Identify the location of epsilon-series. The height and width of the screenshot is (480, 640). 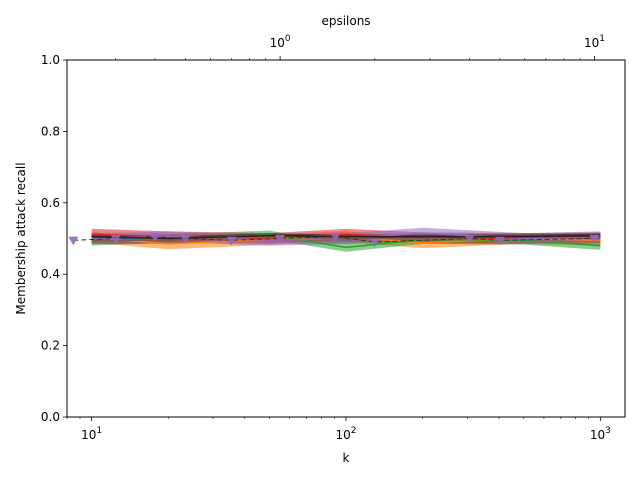
(334, 240).